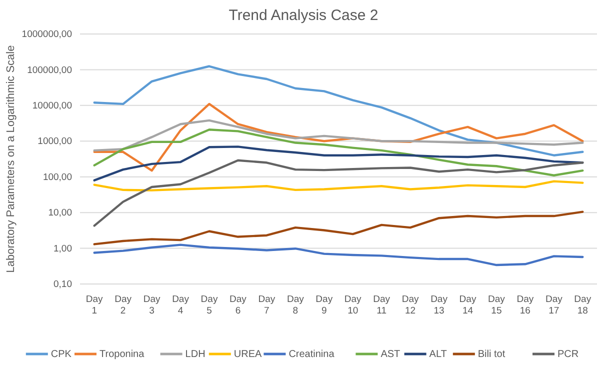 This screenshot has height=370, width=607. What do you see at coordinates (568, 354) in the screenshot?
I see `legend-label: PCR` at bounding box center [568, 354].